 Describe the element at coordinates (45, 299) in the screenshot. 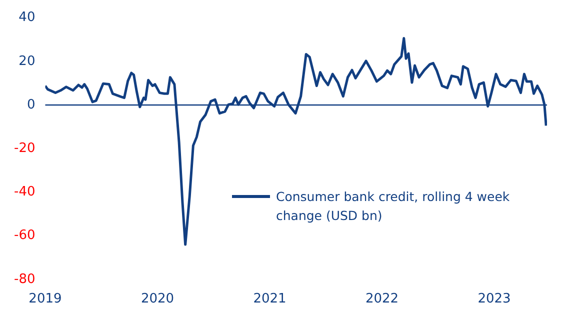

I see `x-tick-label: 2019` at that location.